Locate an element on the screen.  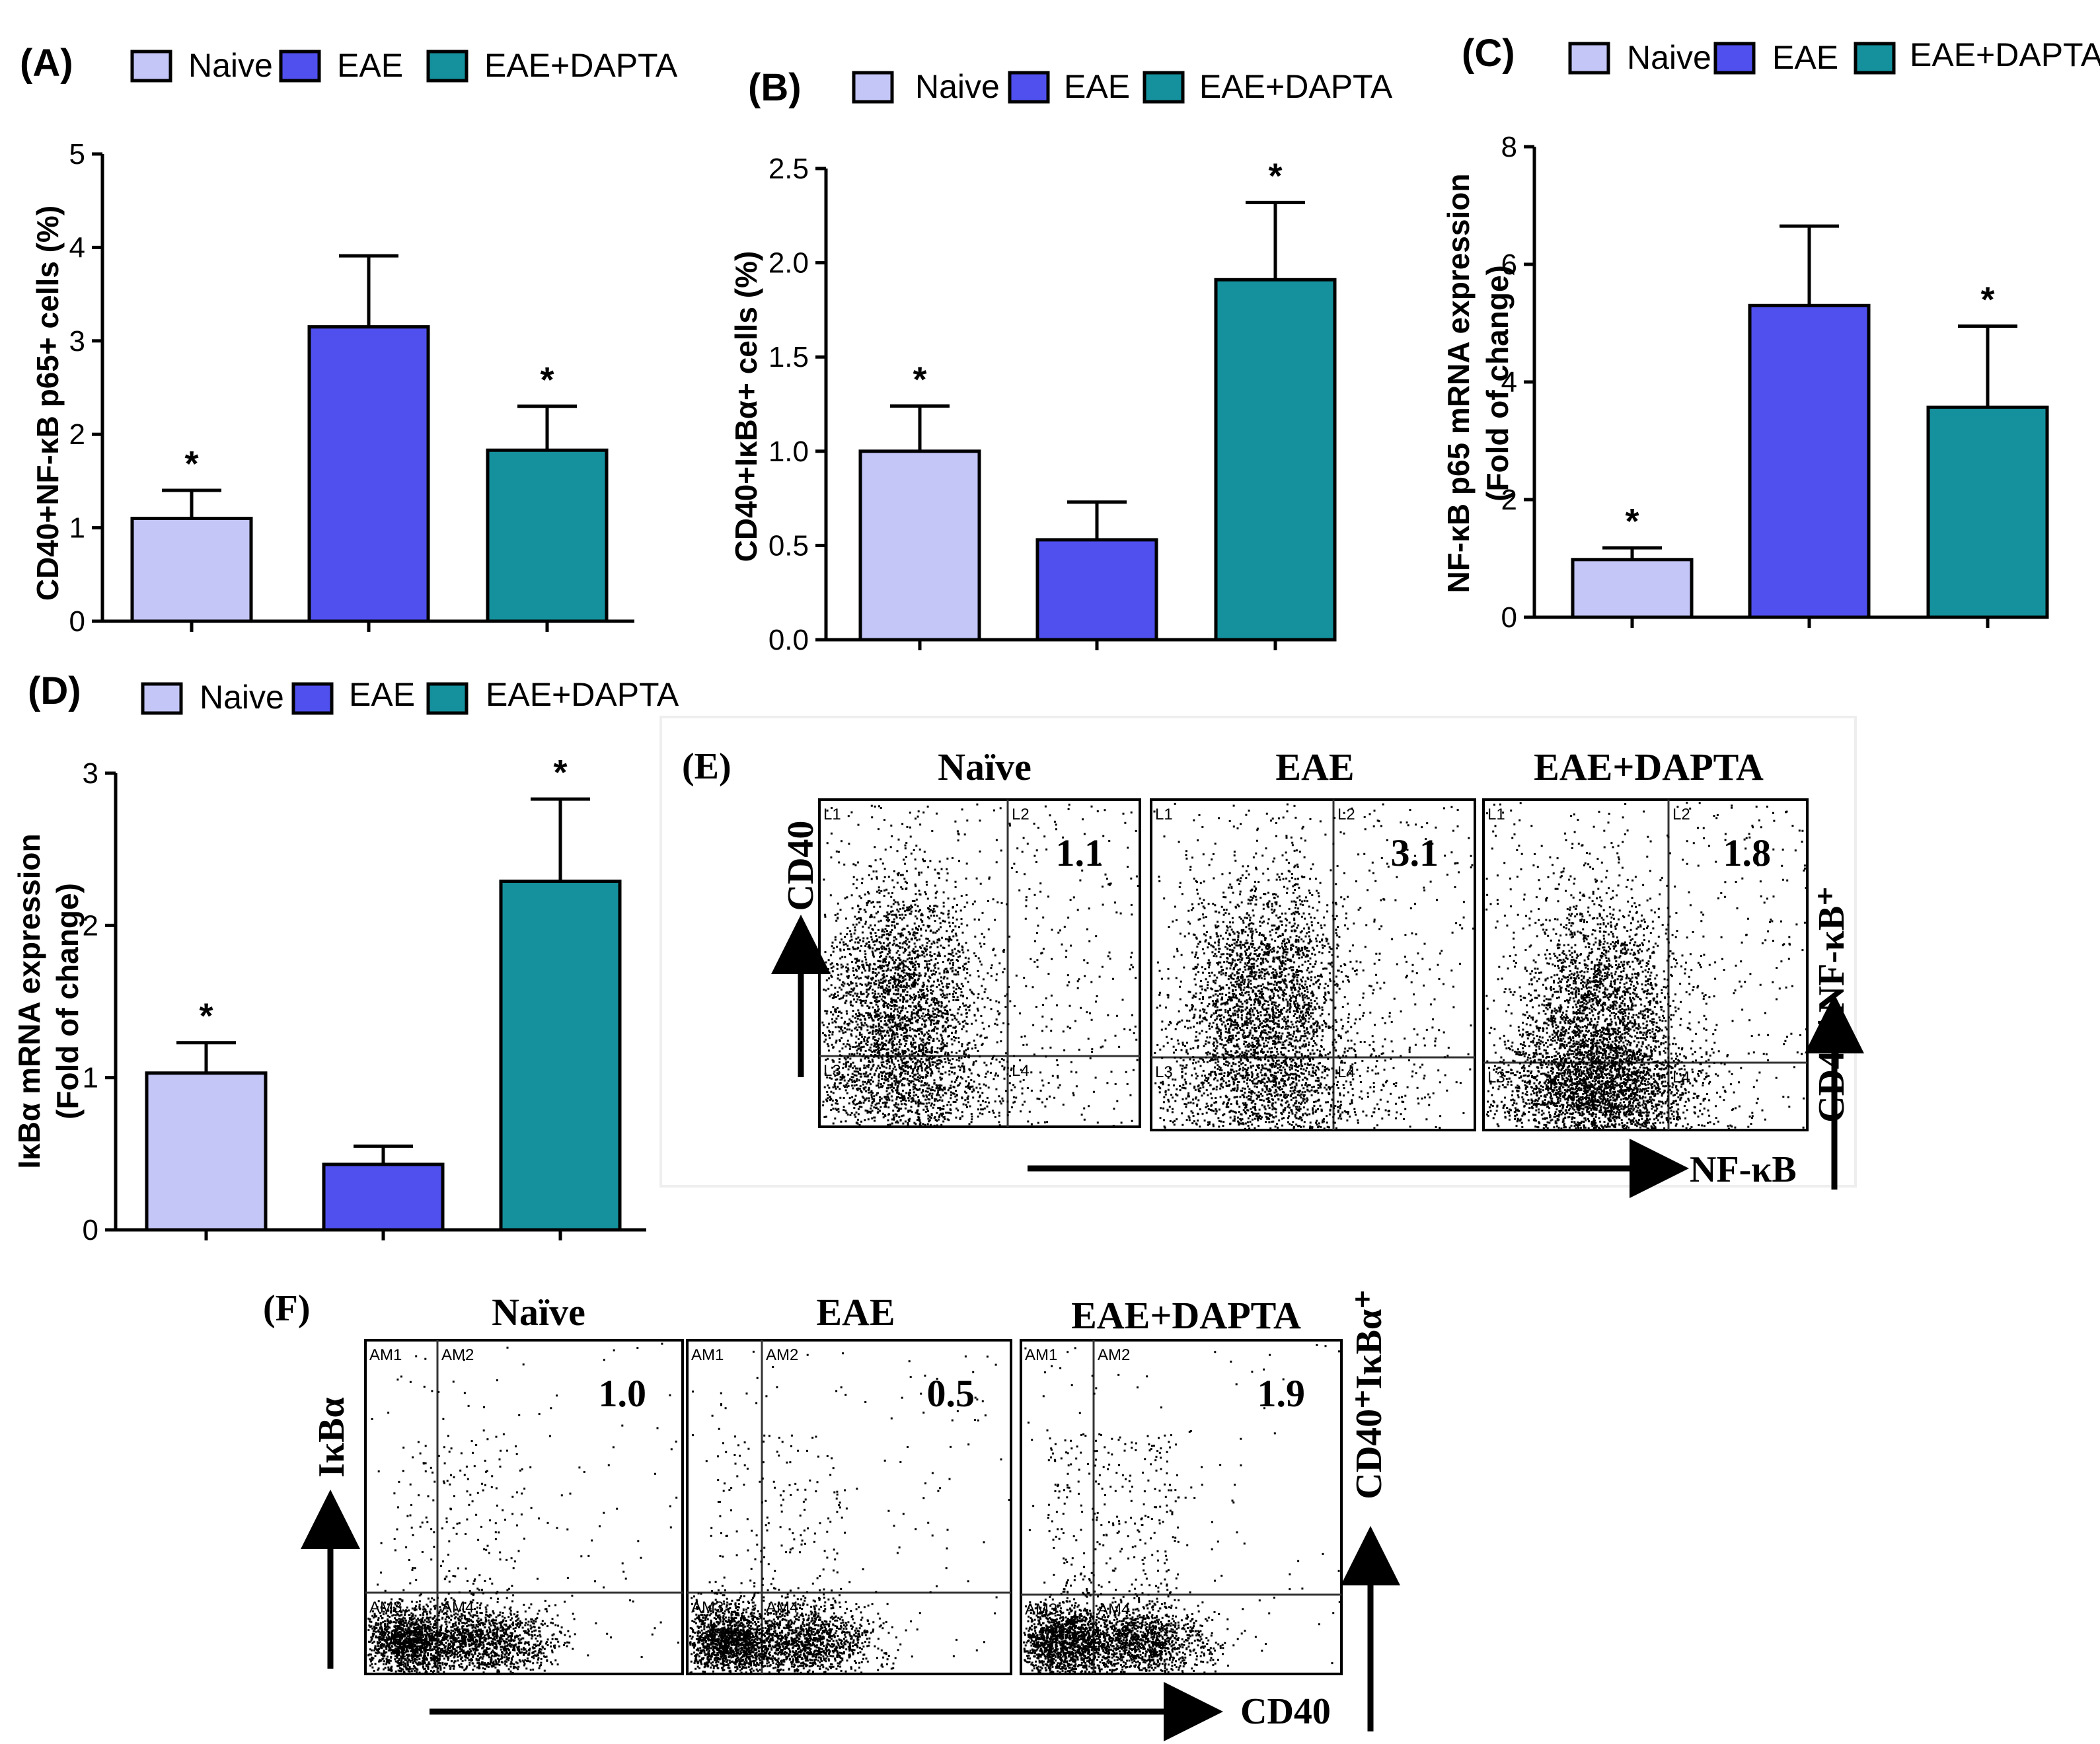
quadrant-percentage: 1.0 is located at coordinates (623, 1393).